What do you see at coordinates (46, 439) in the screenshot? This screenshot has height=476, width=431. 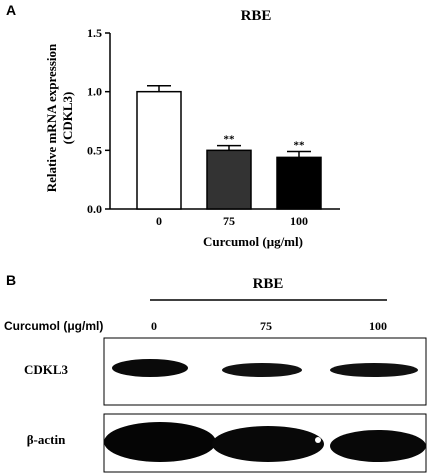 I see `blot-label-beta-actin: β-actin` at bounding box center [46, 439].